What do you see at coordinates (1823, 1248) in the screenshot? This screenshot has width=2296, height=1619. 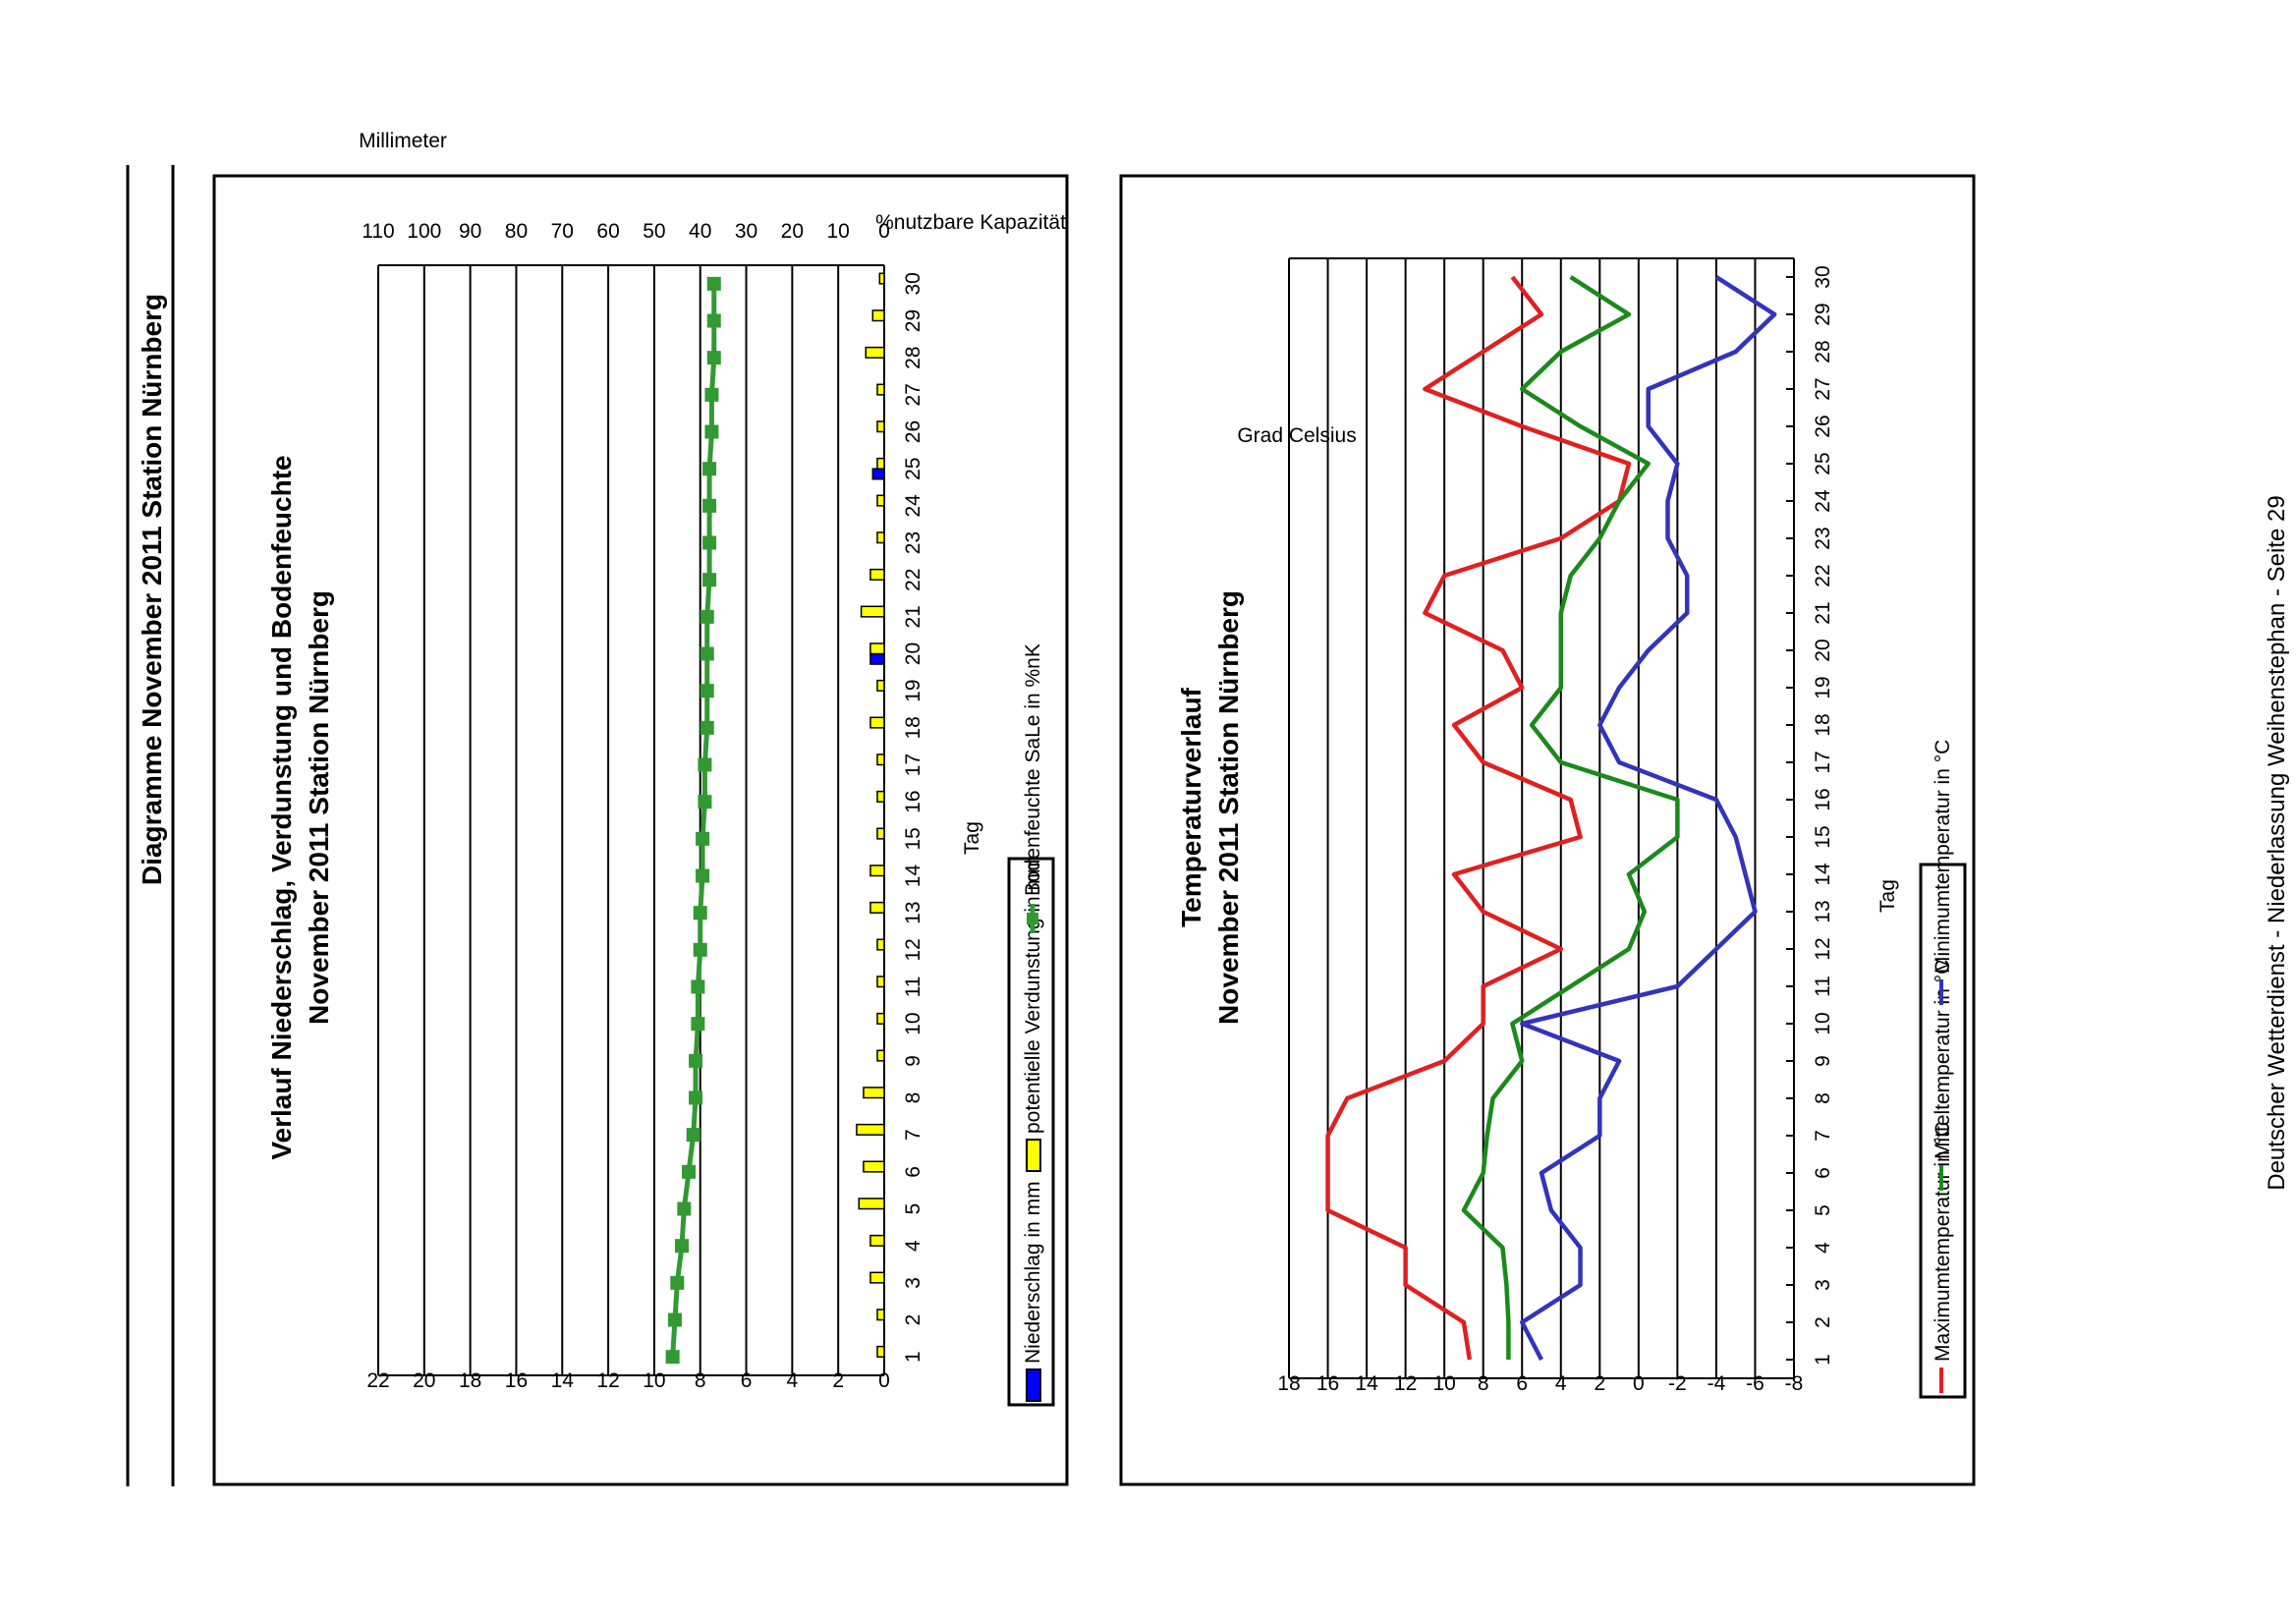 I see `chart2-x-tick-label: 4` at bounding box center [1823, 1248].